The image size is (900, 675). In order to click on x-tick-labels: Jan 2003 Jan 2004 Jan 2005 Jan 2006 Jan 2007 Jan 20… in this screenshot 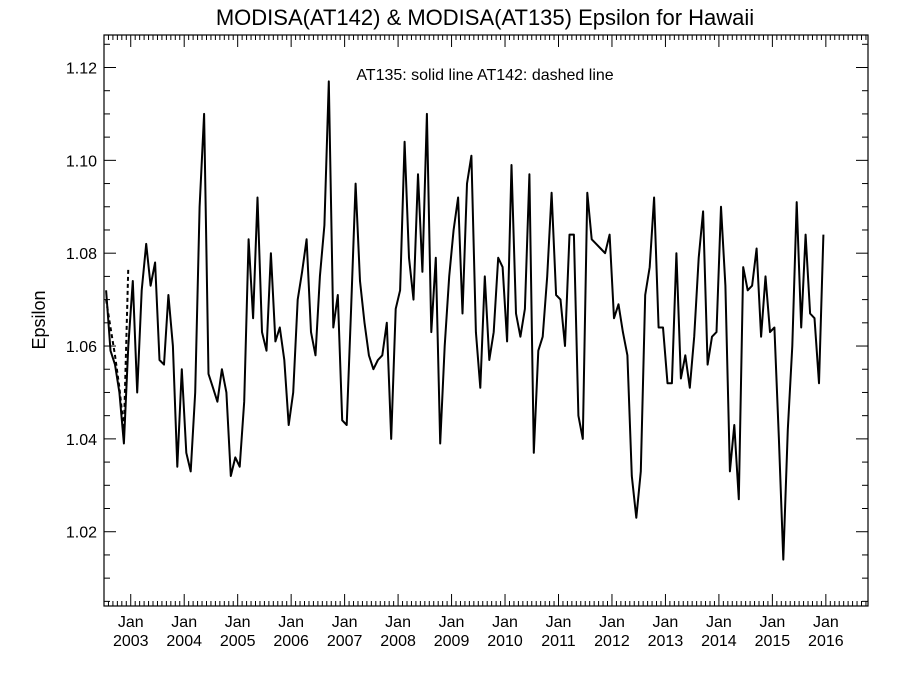, I will do `click(478, 632)`.